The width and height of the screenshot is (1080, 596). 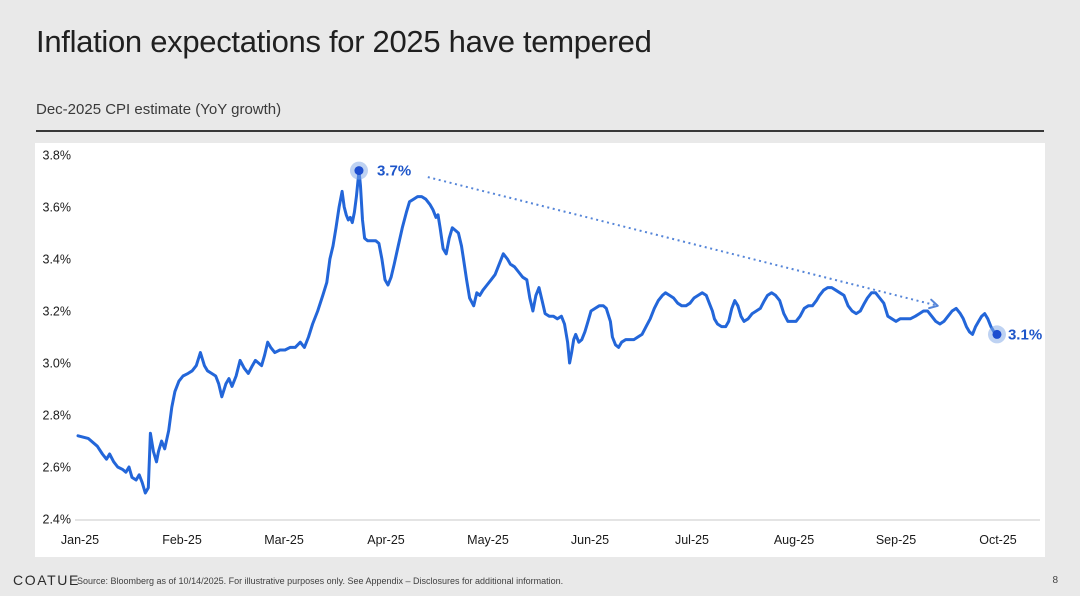 I want to click on peak-value-label: 3.7%, so click(x=394, y=171).